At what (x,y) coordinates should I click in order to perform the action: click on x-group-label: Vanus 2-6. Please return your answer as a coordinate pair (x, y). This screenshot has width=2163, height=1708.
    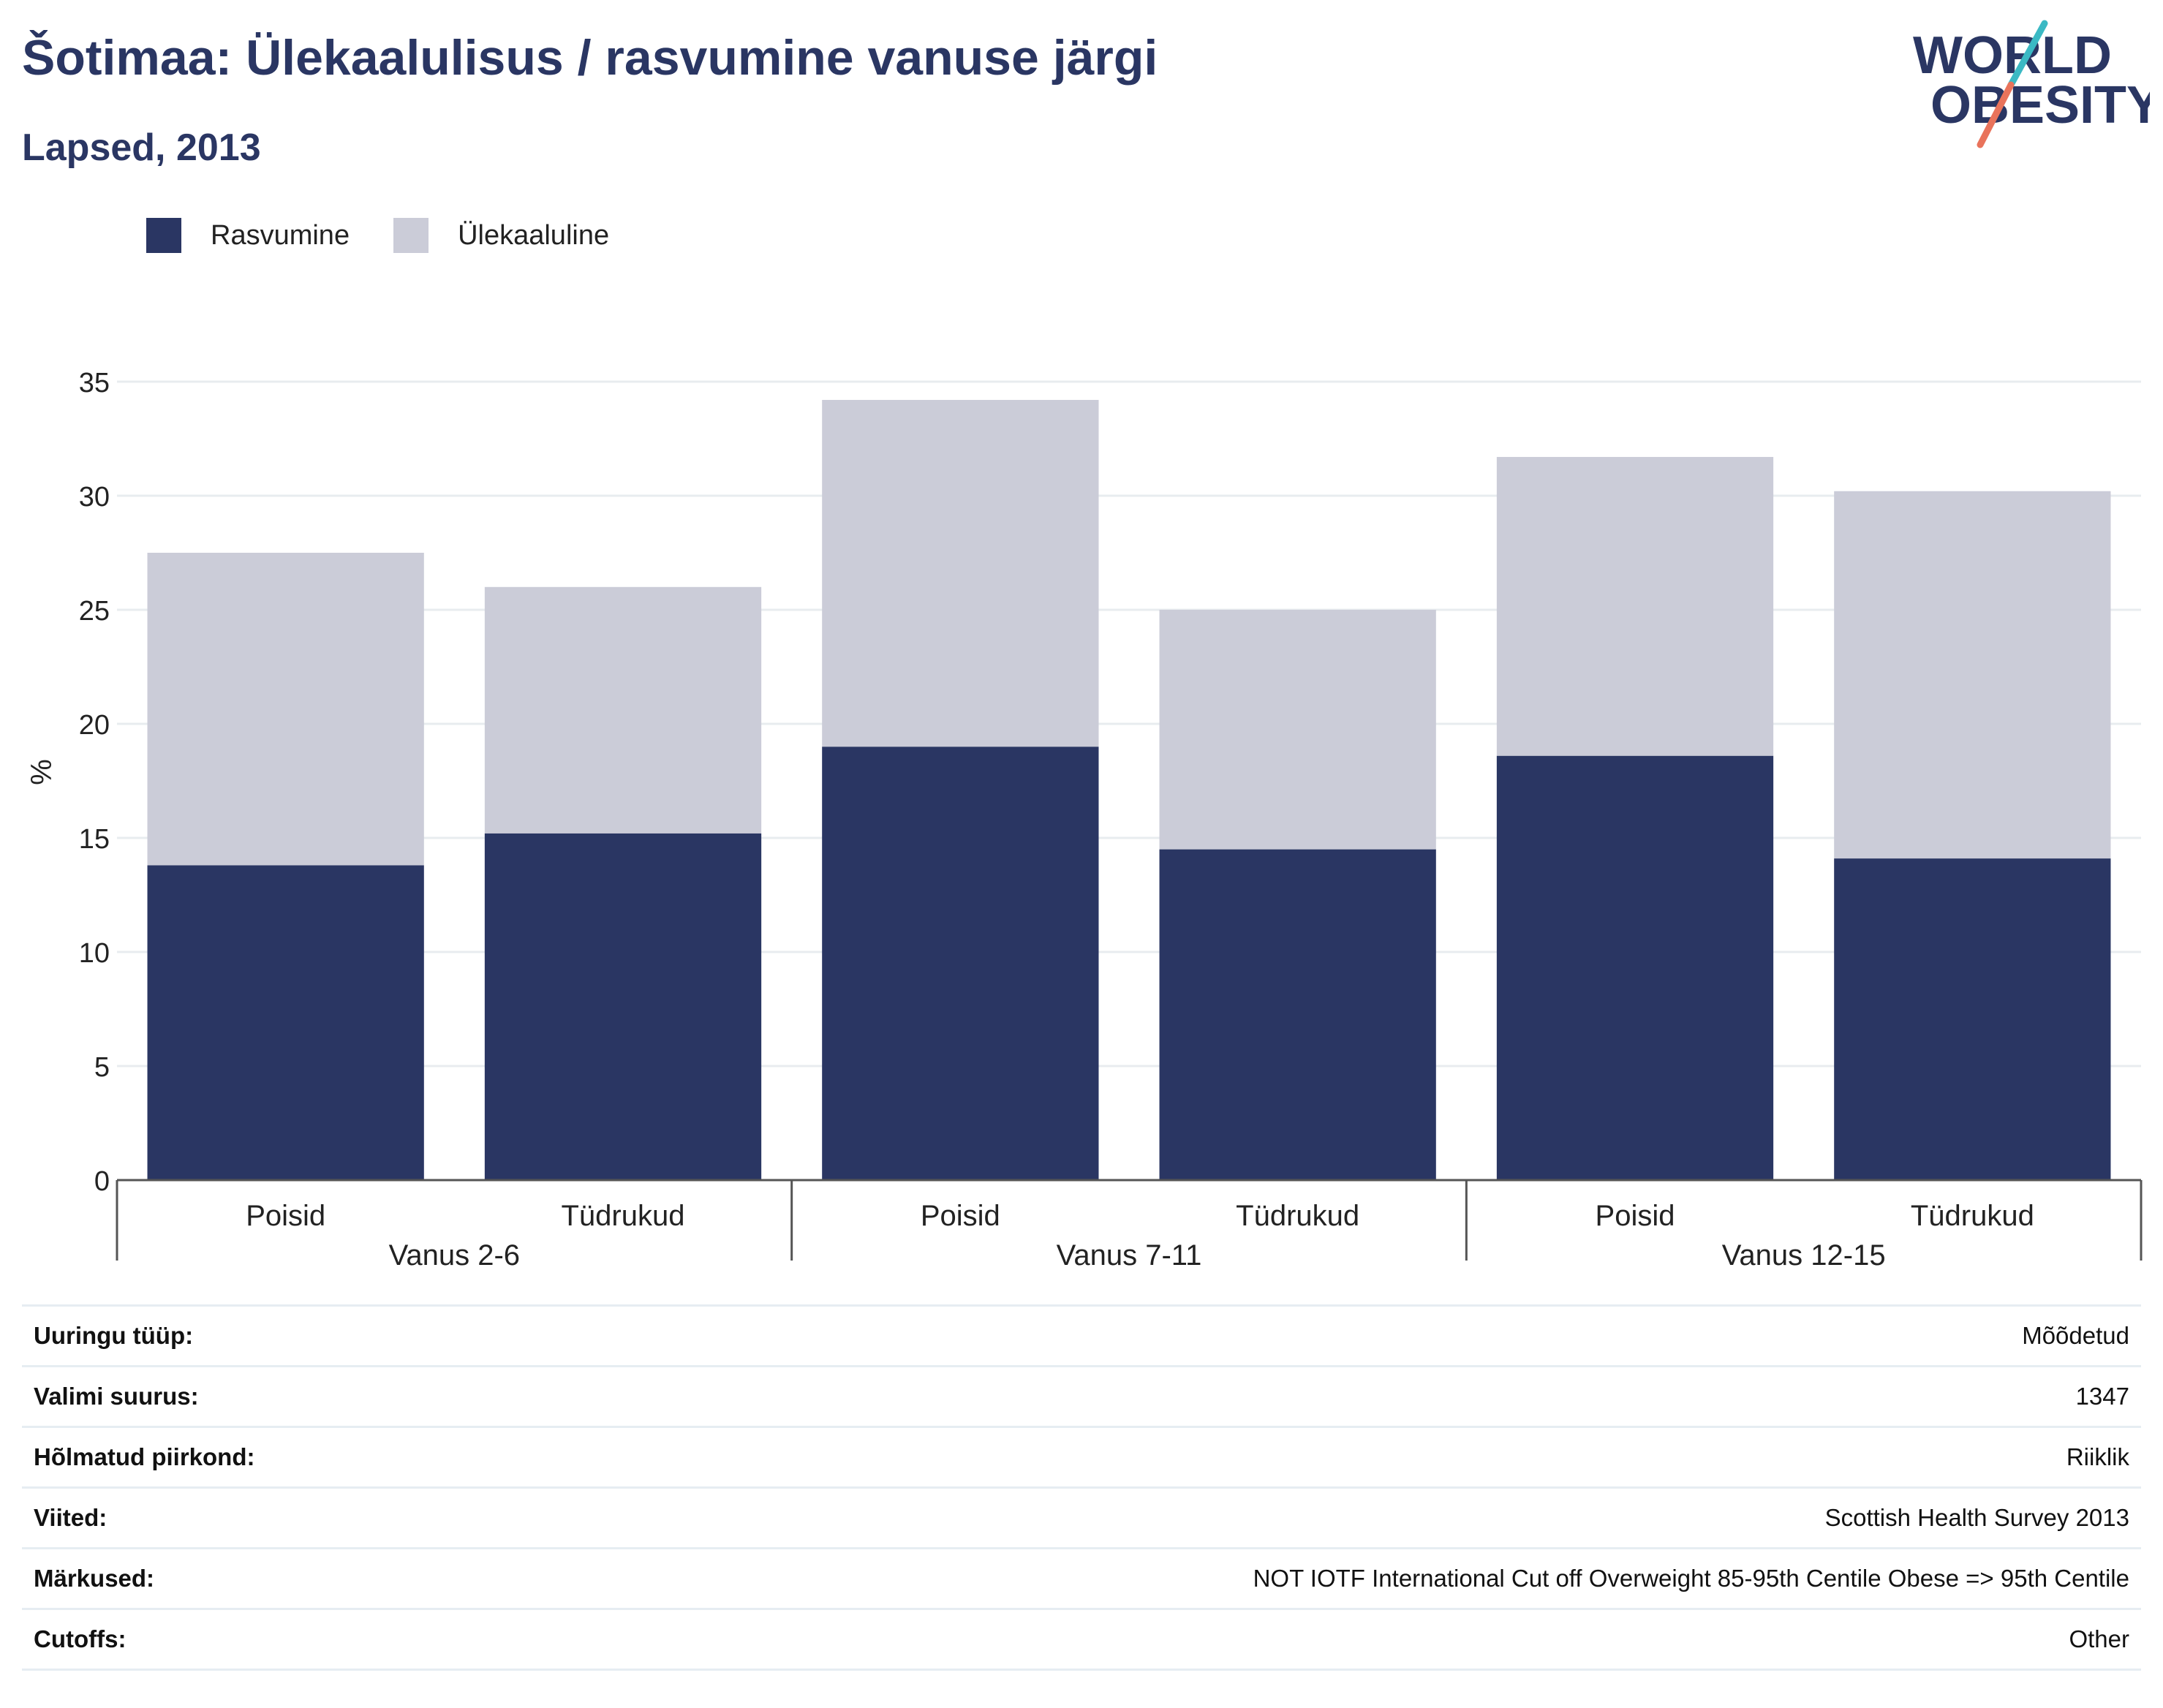
    Looking at the image, I should click on (454, 1255).